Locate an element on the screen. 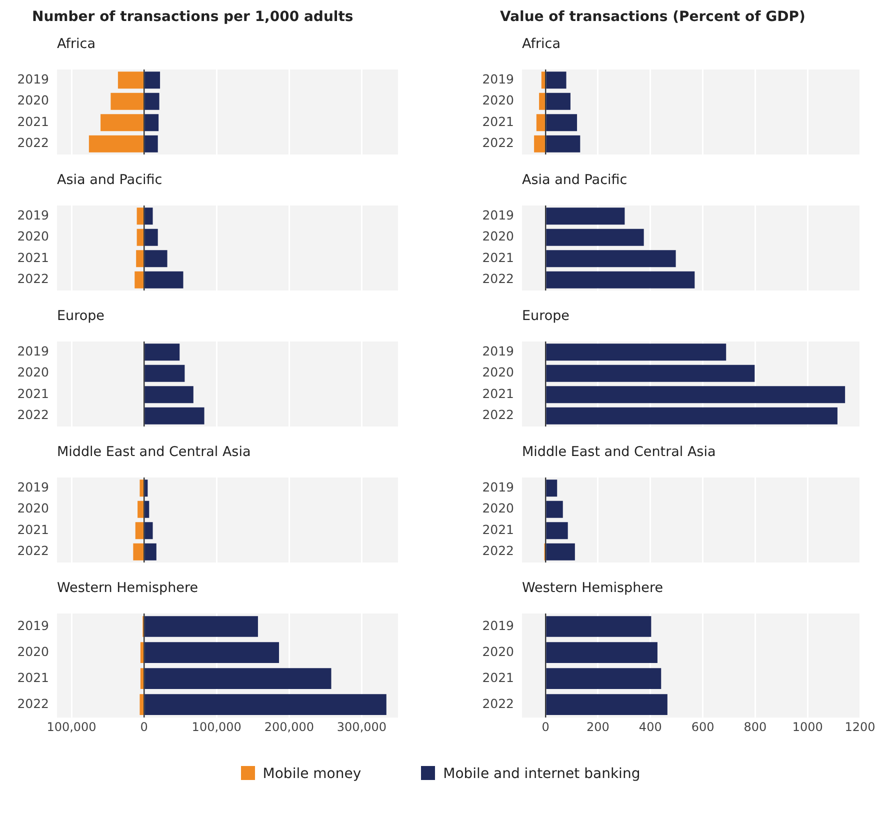 This screenshot has height=835, width=881. x-tick-label: 200 is located at coordinates (598, 727).